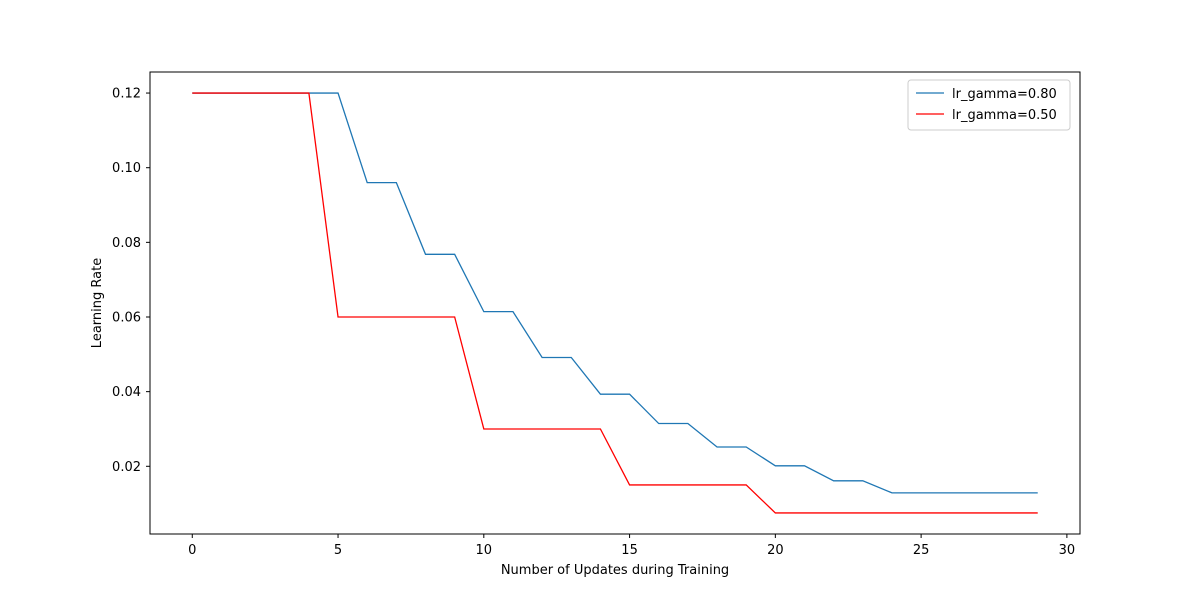 Image resolution: width=1200 pixels, height=600 pixels. I want to click on y-axis-label: Learning Rate, so click(97, 303).